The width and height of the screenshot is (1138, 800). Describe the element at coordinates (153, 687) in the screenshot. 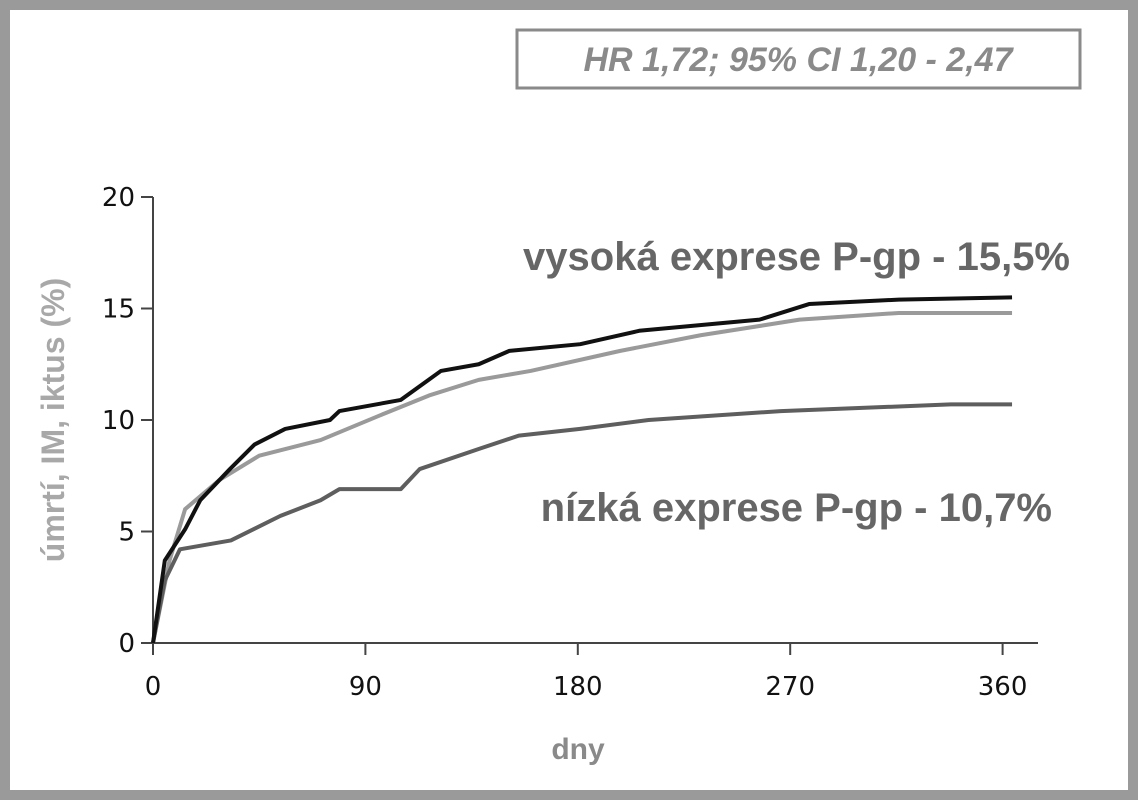

I see `x-tick-label: 0` at that location.